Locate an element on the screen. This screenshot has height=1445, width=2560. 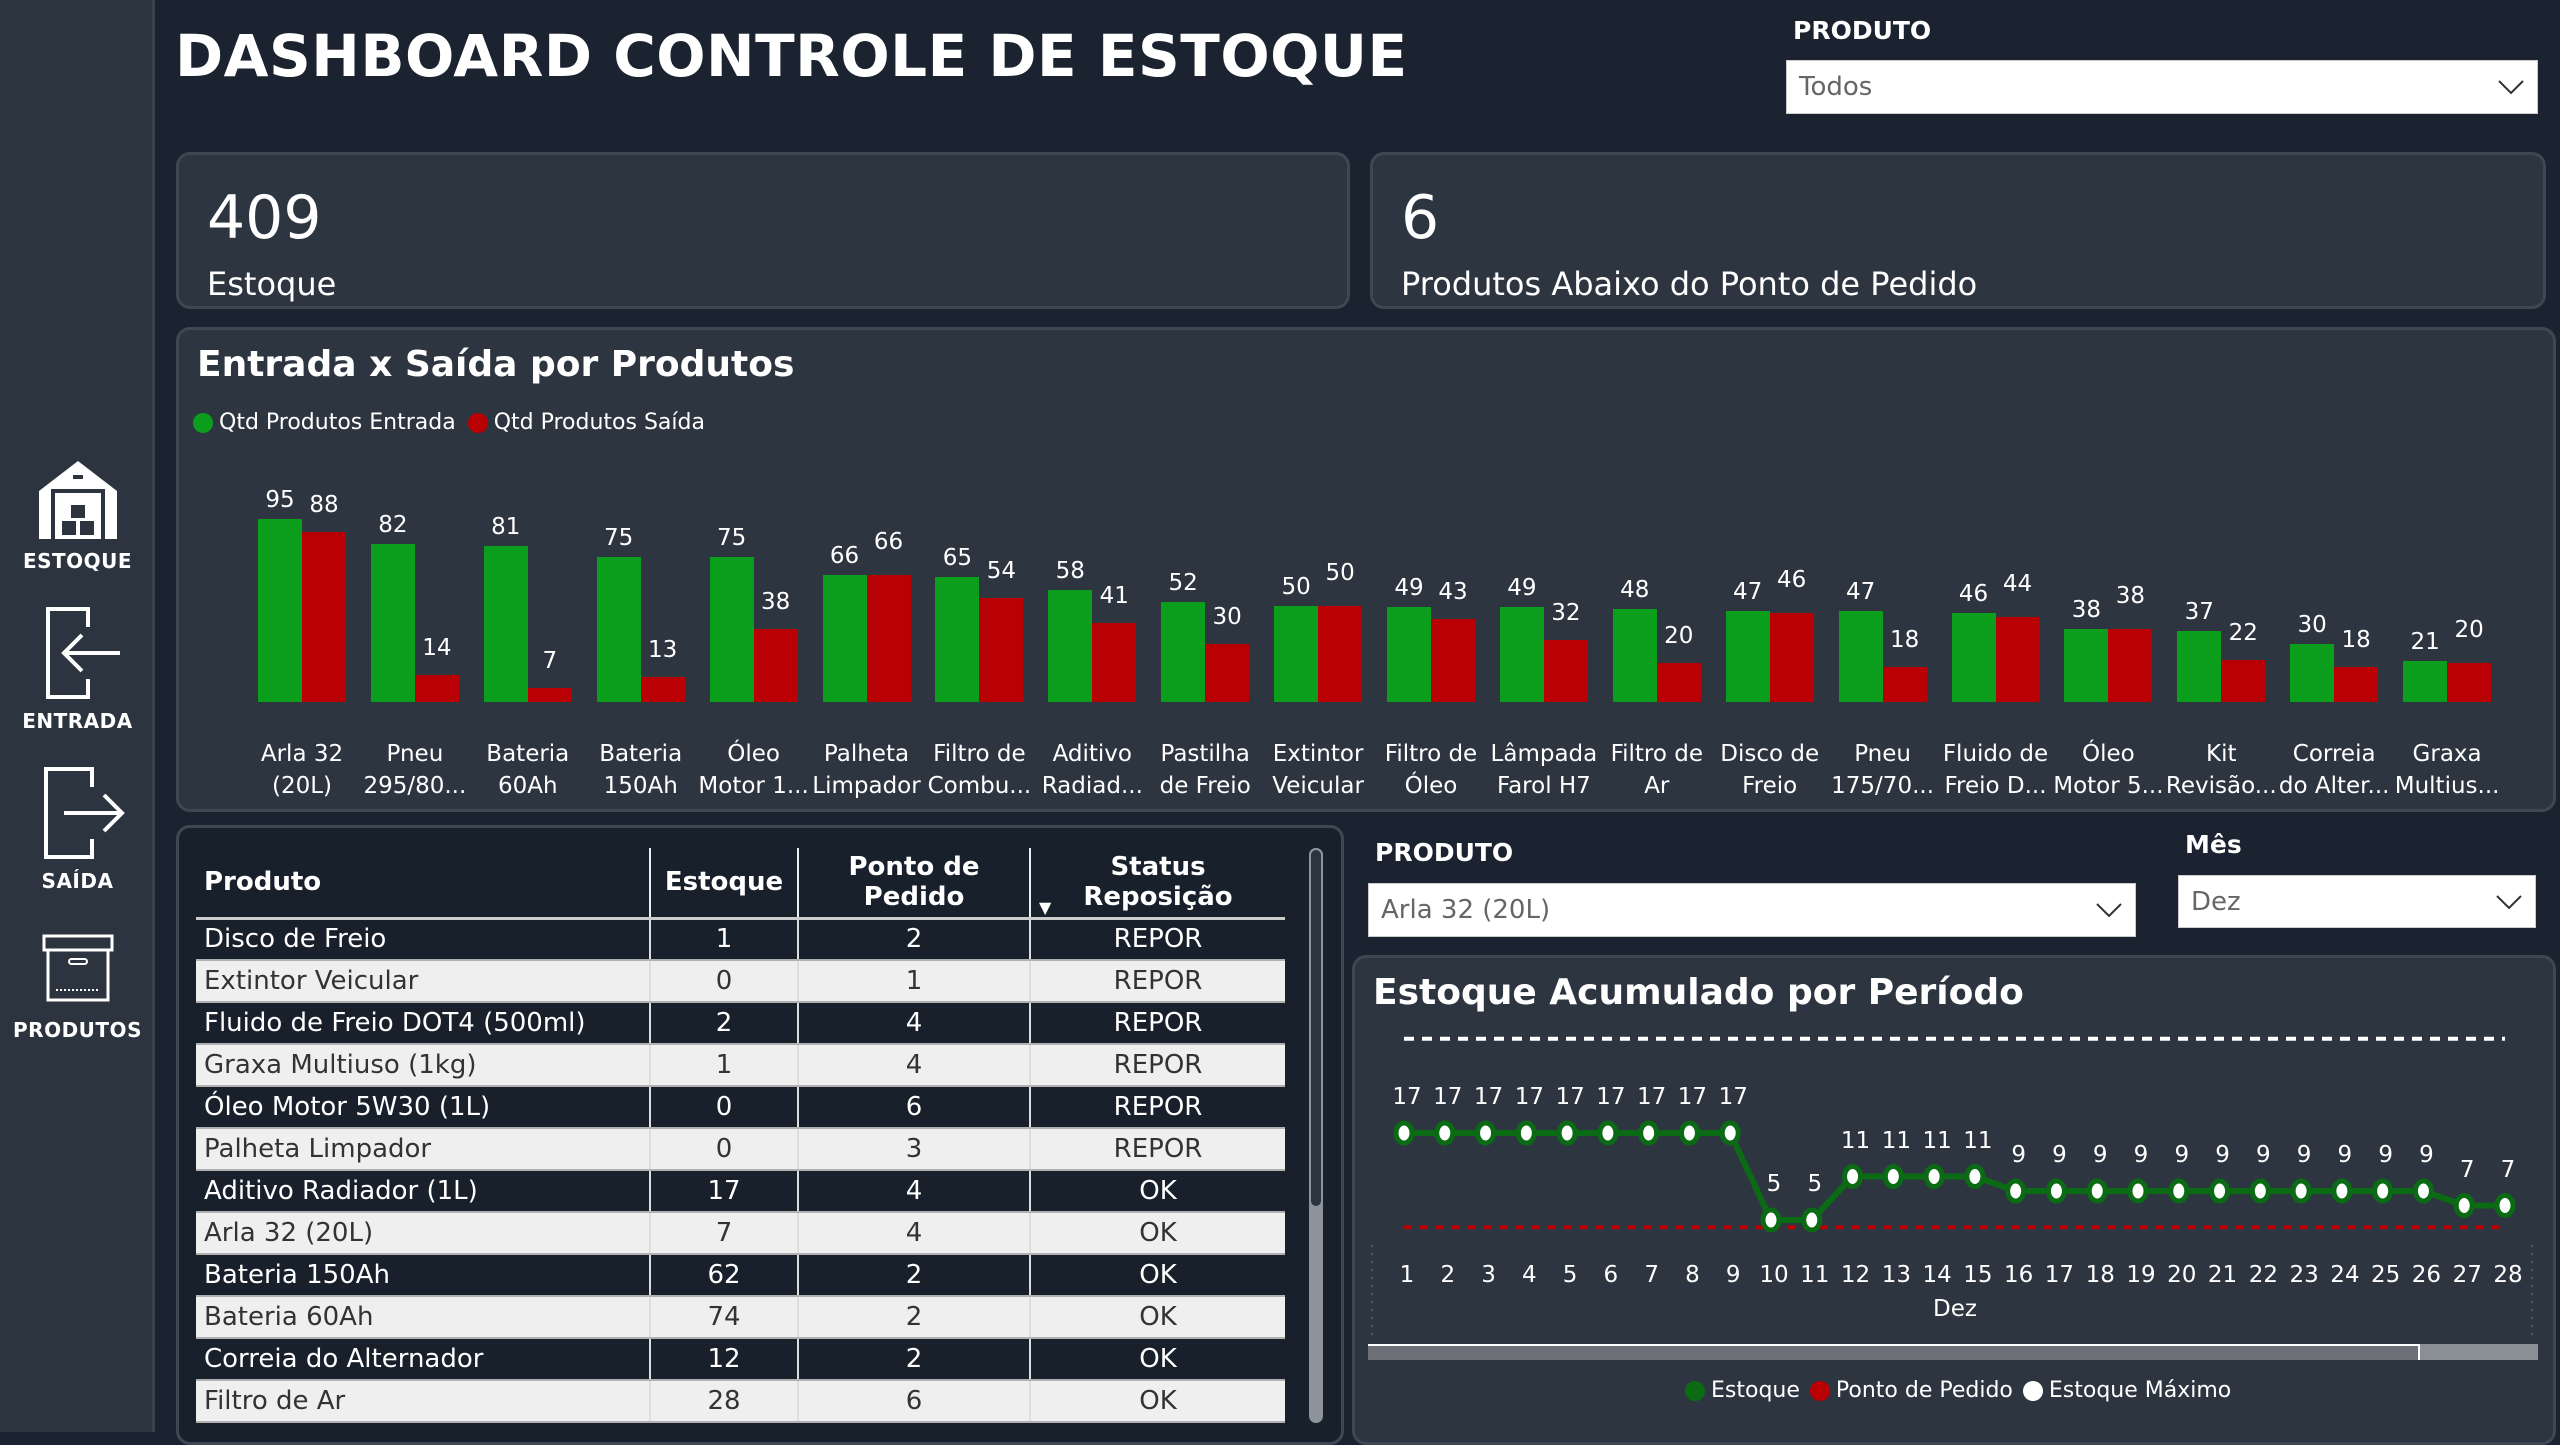
col-ponto-pedido: Ponto de Pedido is located at coordinates (914, 884).